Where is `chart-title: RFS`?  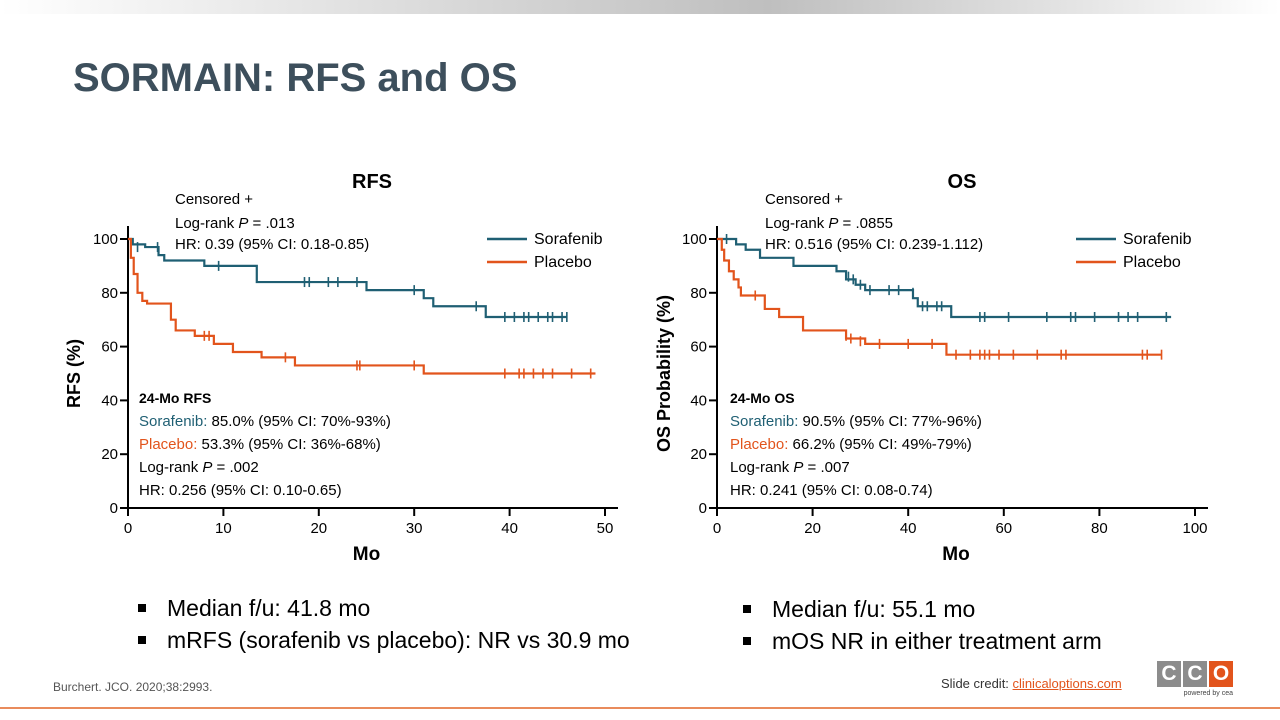
chart-title: RFS is located at coordinates (372, 182).